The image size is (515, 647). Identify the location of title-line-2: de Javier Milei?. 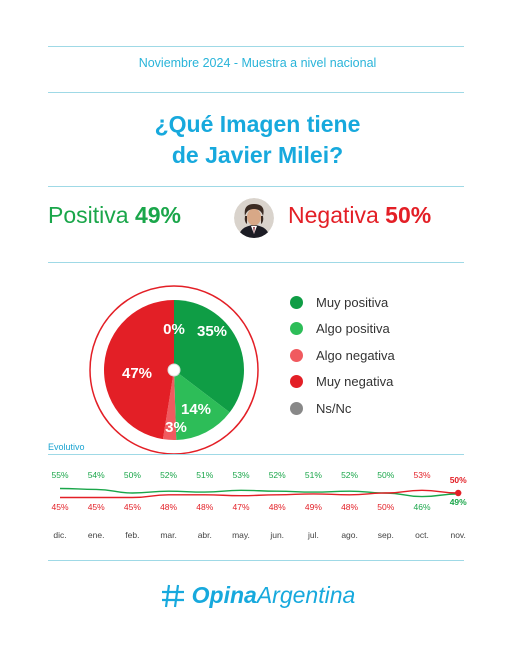
(257, 155).